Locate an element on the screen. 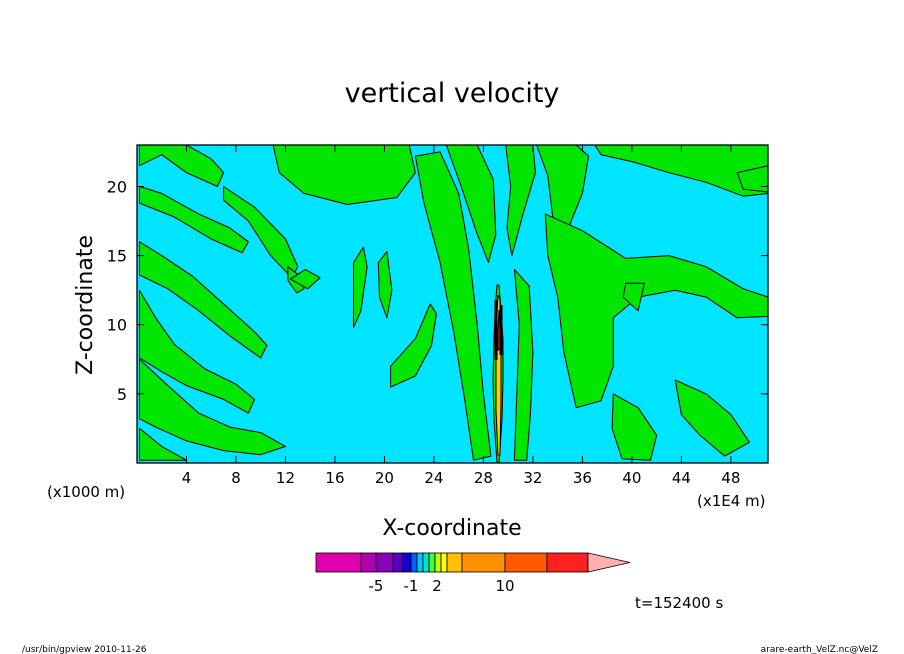 This screenshot has height=654, width=904. x-tick-label: 32 is located at coordinates (532, 478).